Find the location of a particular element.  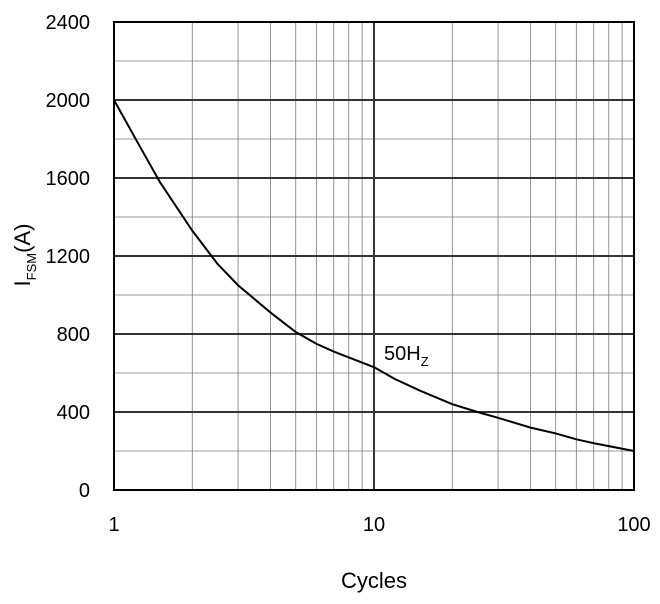

y-tick-label: 400 is located at coordinates (73, 413).